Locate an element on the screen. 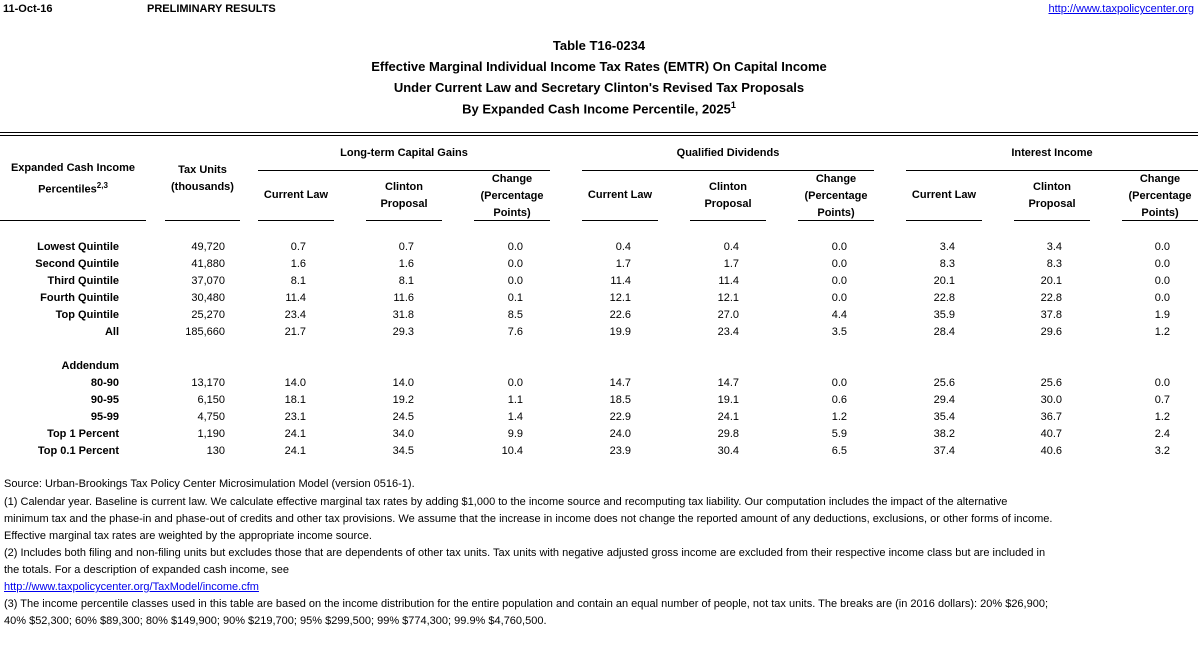 This screenshot has width=1198, height=647. row-label: 80-90 is located at coordinates (104, 383).